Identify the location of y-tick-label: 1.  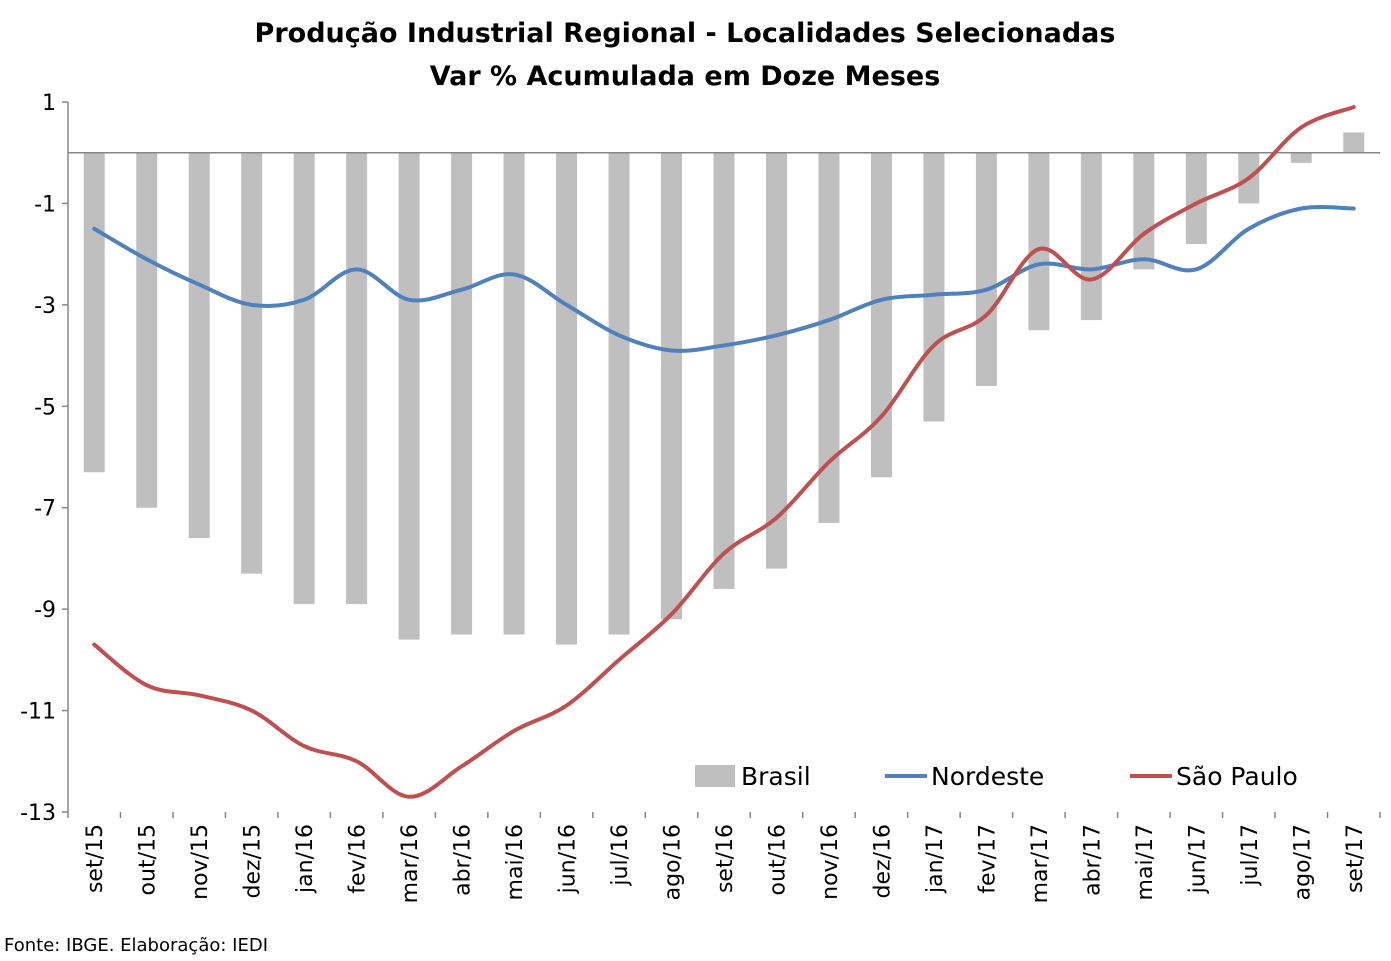
(49, 103).